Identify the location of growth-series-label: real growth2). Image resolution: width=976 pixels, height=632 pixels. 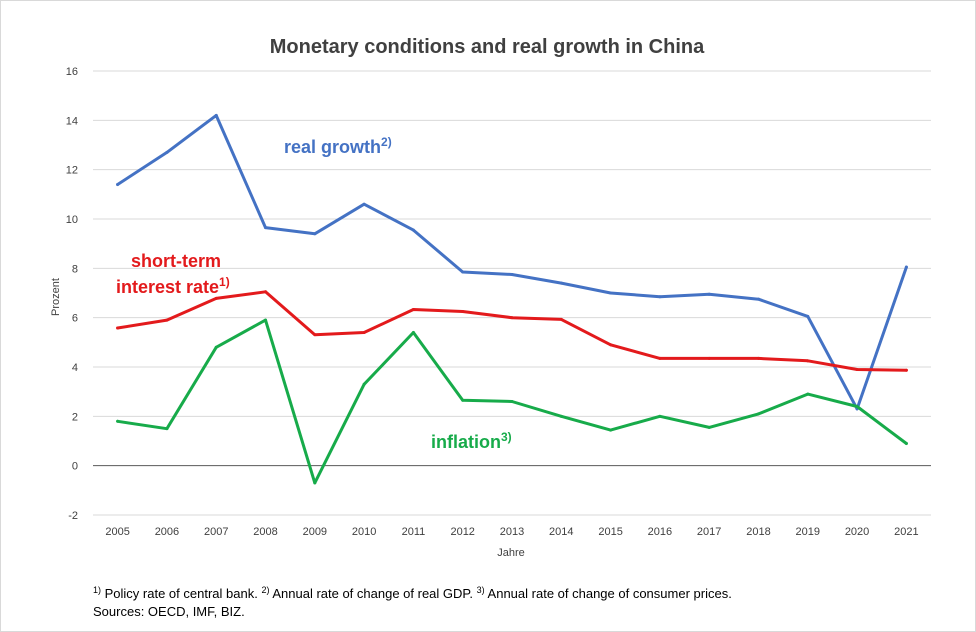
(338, 146).